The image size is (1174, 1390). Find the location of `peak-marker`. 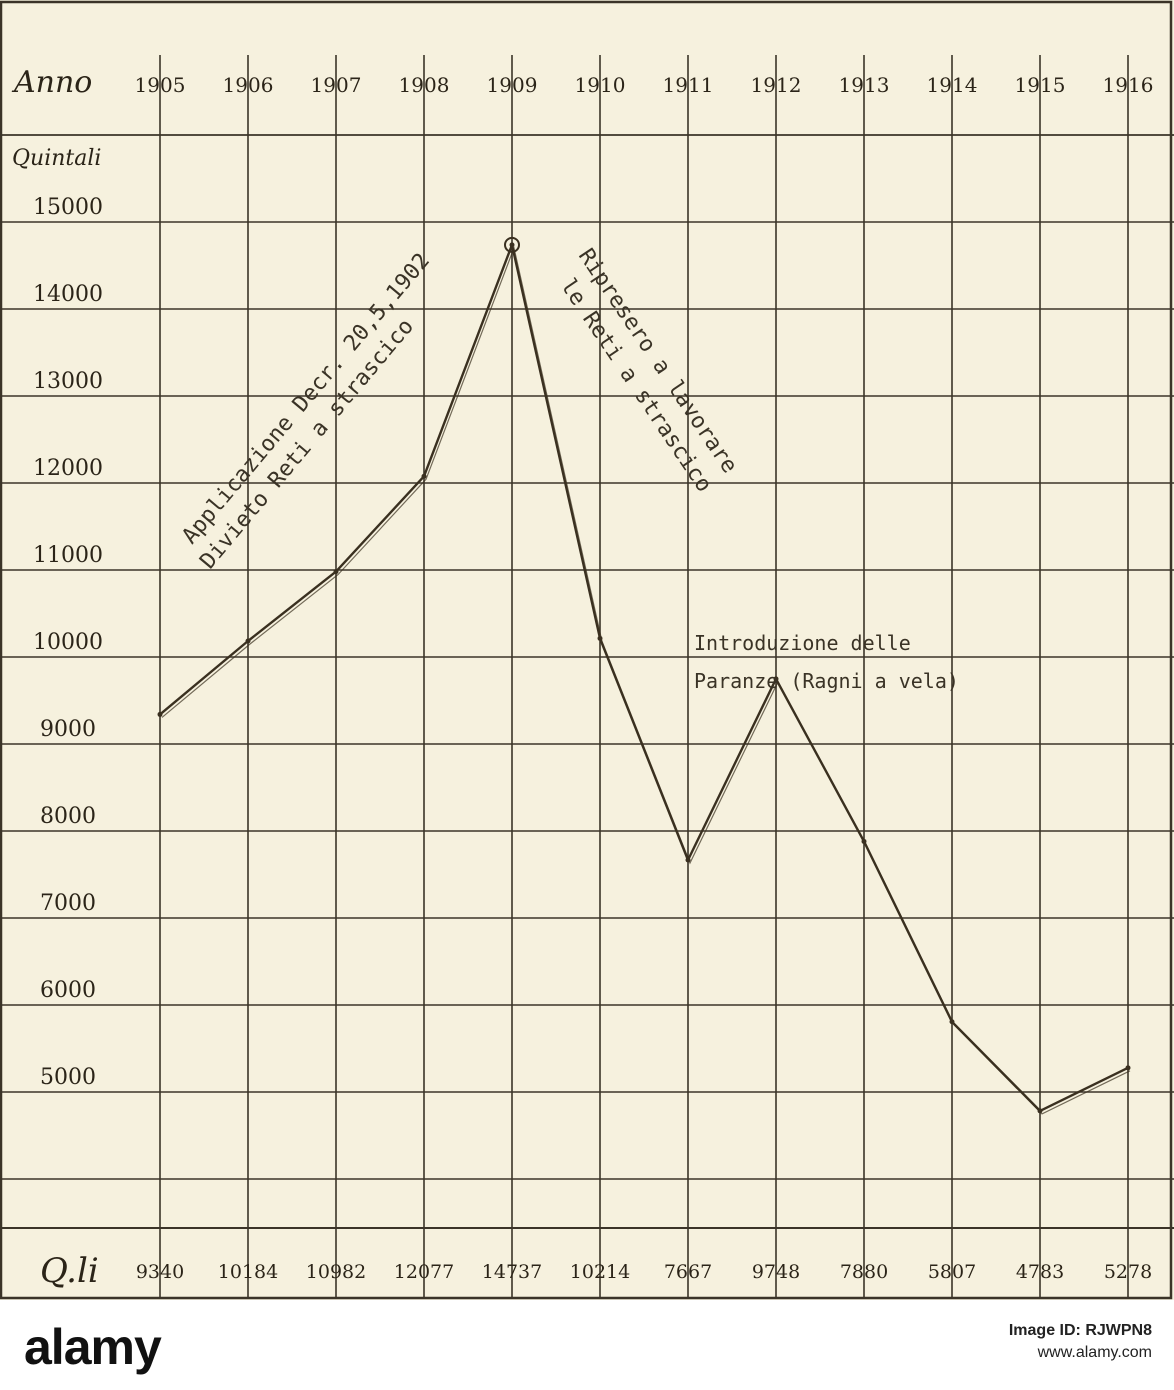

peak-marker is located at coordinates (512, 244).